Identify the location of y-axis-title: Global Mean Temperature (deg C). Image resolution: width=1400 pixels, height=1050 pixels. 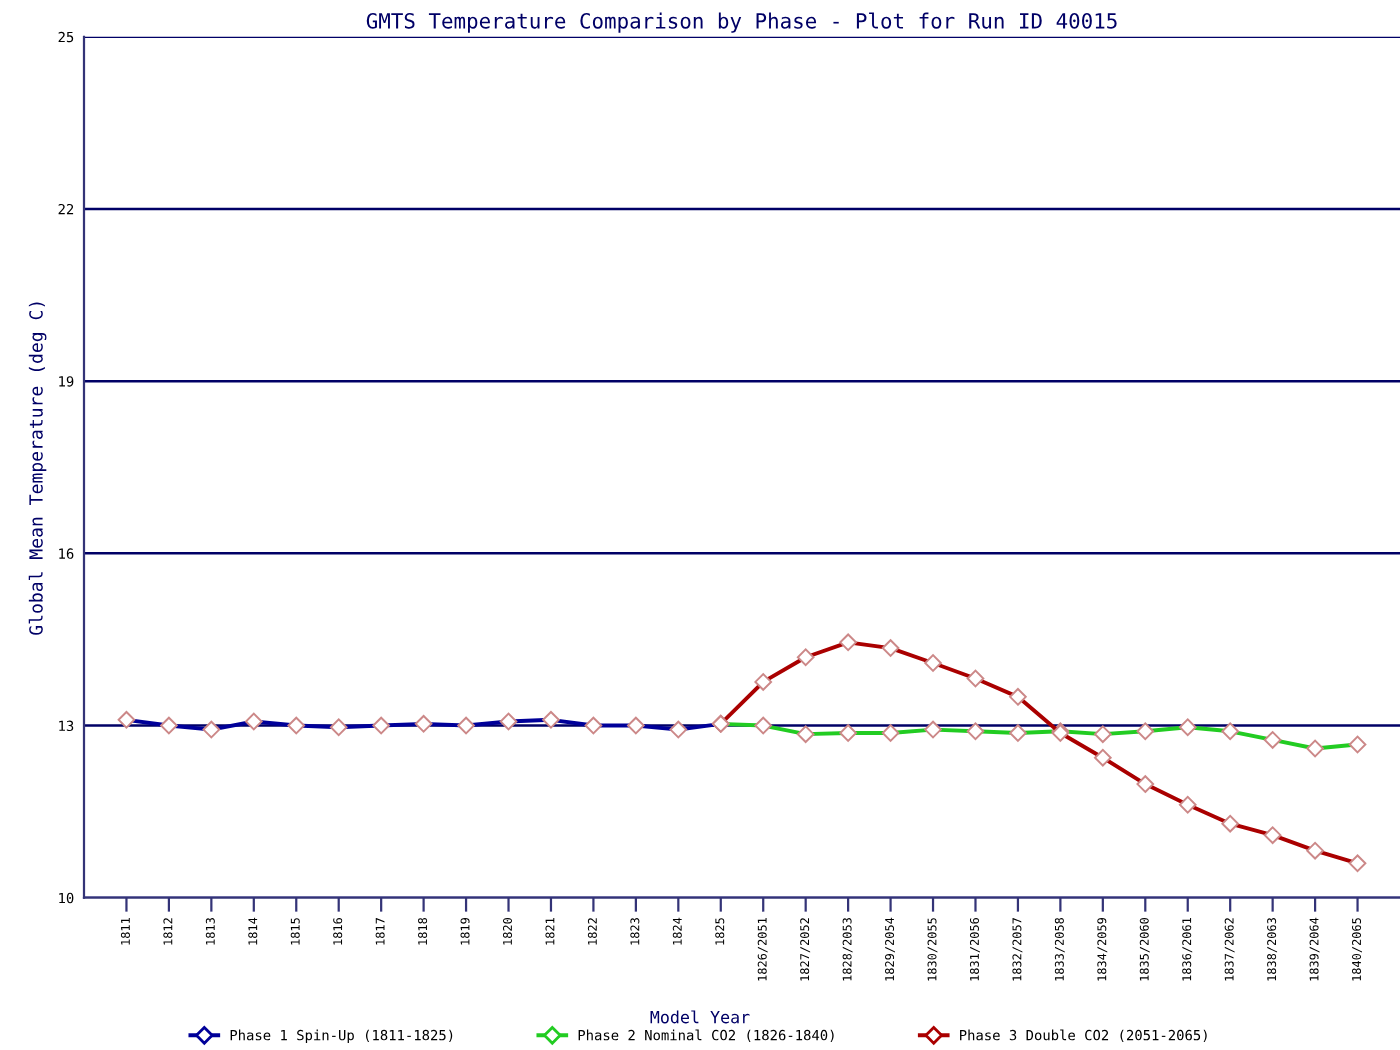
(37, 468).